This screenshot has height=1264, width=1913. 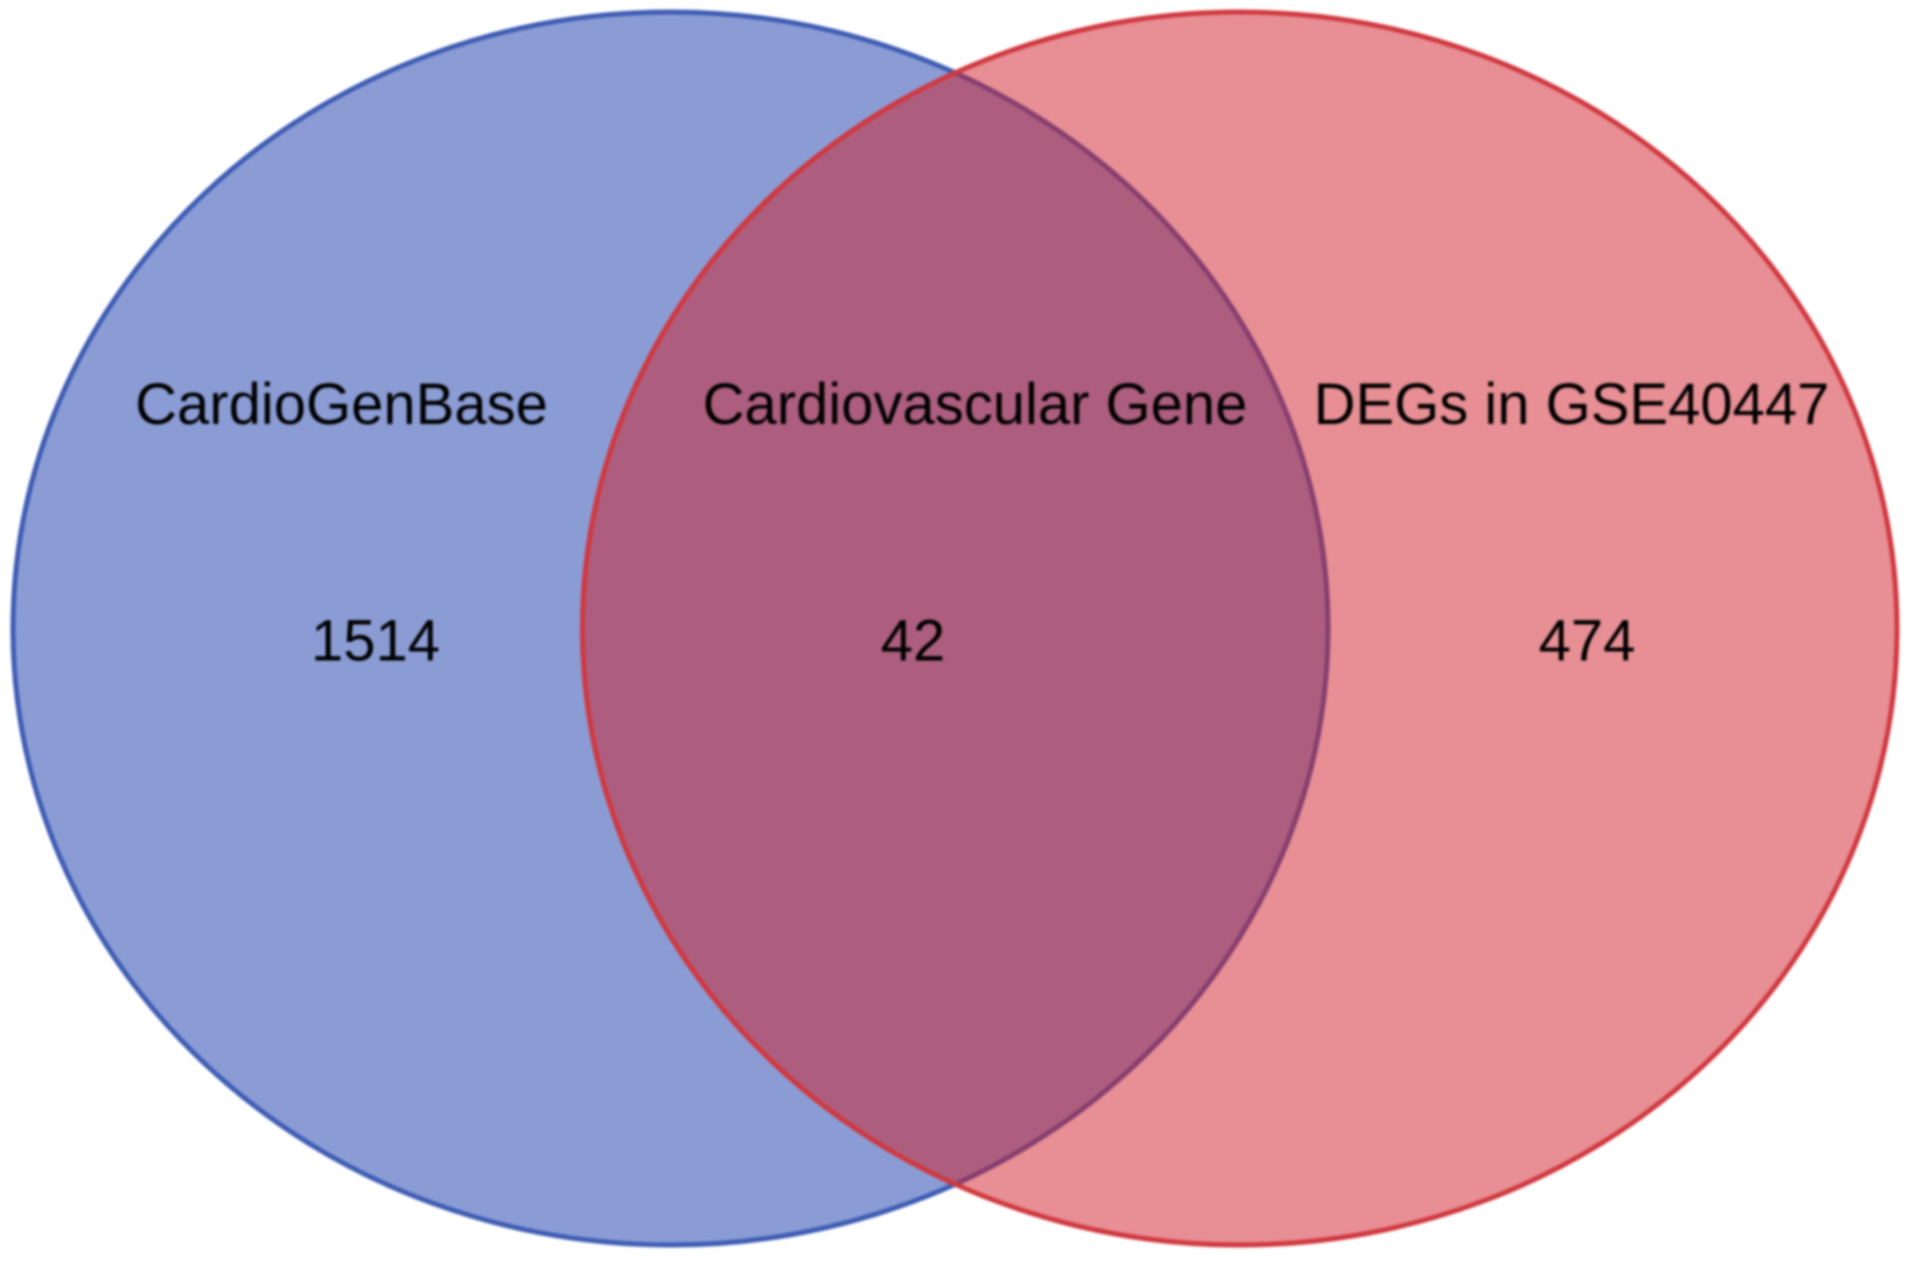 What do you see at coordinates (375, 641) in the screenshot?
I see `svg-text: 1514` at bounding box center [375, 641].